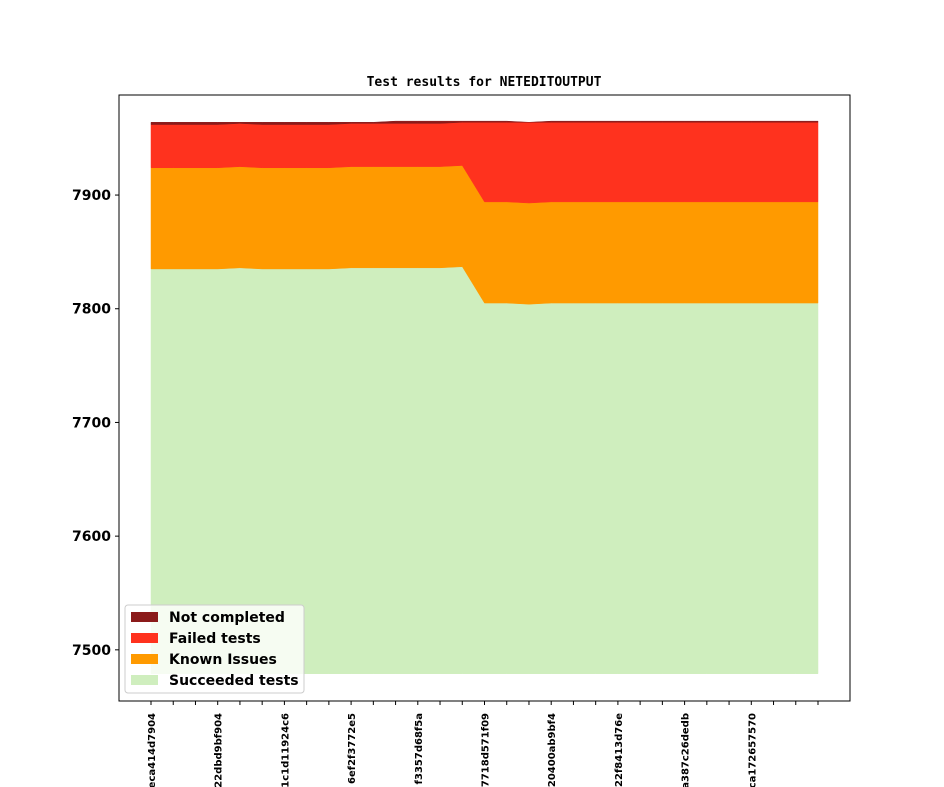  Describe the element at coordinates (91, 196) in the screenshot. I see `y-tick-label: 7900` at that location.